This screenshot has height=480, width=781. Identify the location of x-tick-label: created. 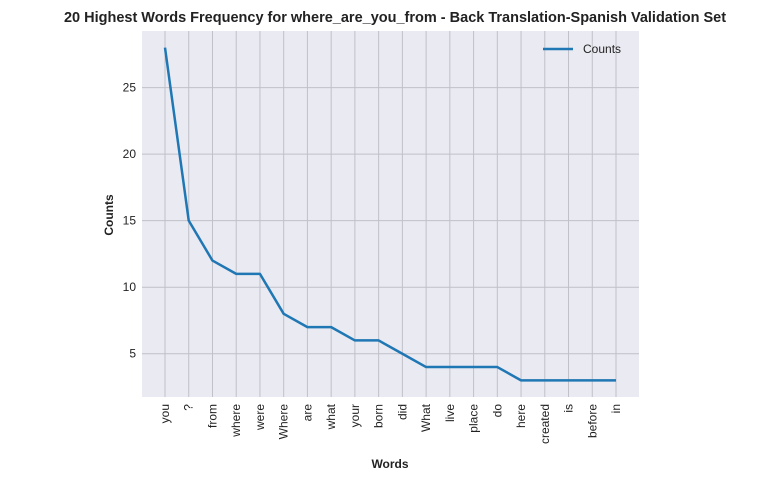
(545, 424).